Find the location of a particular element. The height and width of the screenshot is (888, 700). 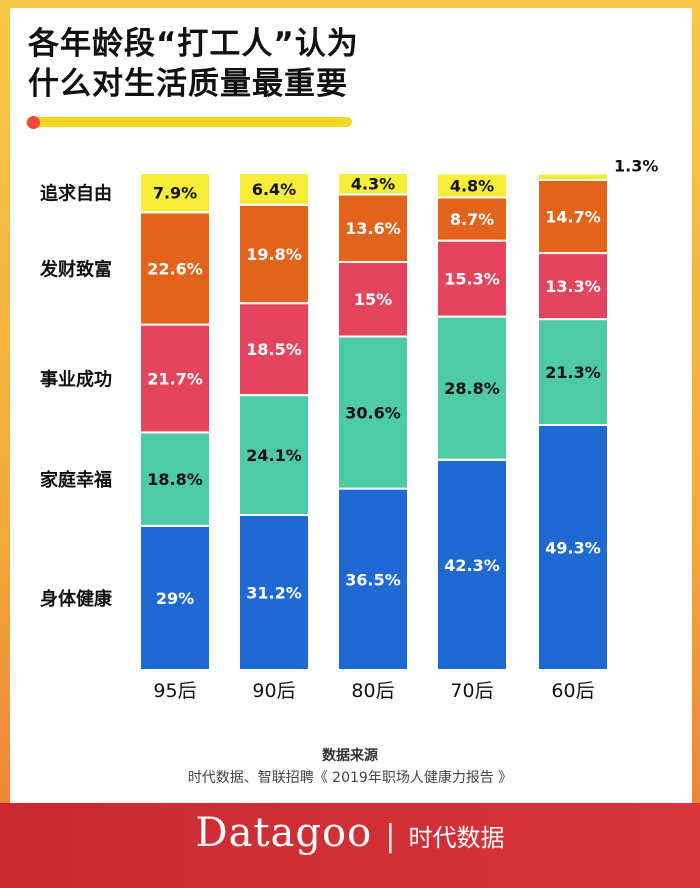

data-label: 22.6% is located at coordinates (175, 268).